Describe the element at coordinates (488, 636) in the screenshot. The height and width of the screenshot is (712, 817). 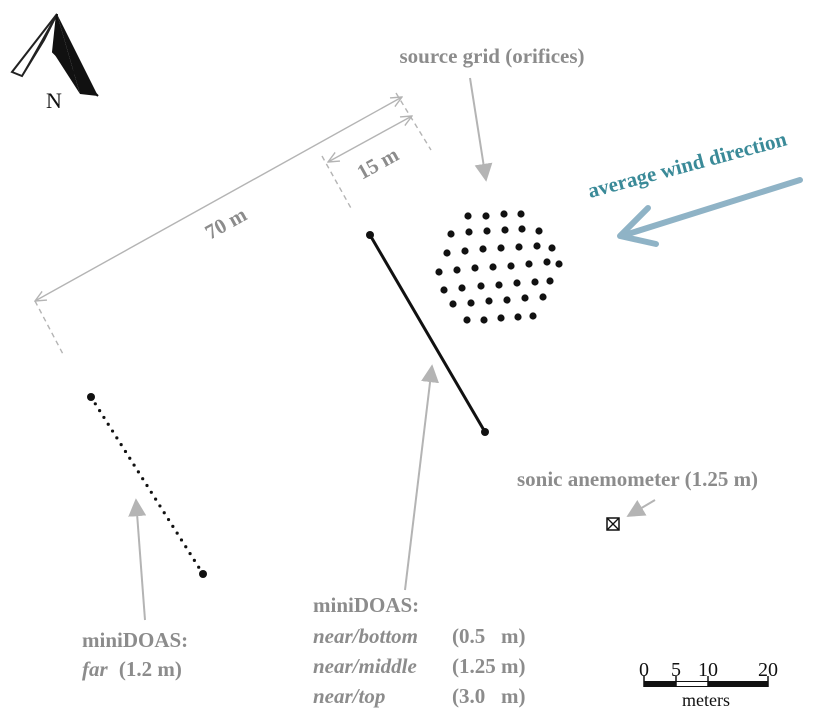
I see `near-row-height: (0.5 m)` at that location.